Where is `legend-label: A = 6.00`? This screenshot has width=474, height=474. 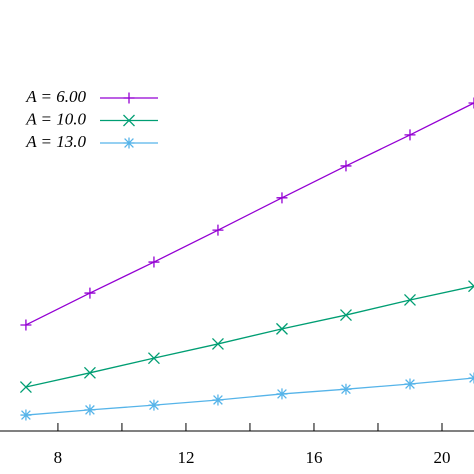
legend-label: A = 6.00 is located at coordinates (55, 96).